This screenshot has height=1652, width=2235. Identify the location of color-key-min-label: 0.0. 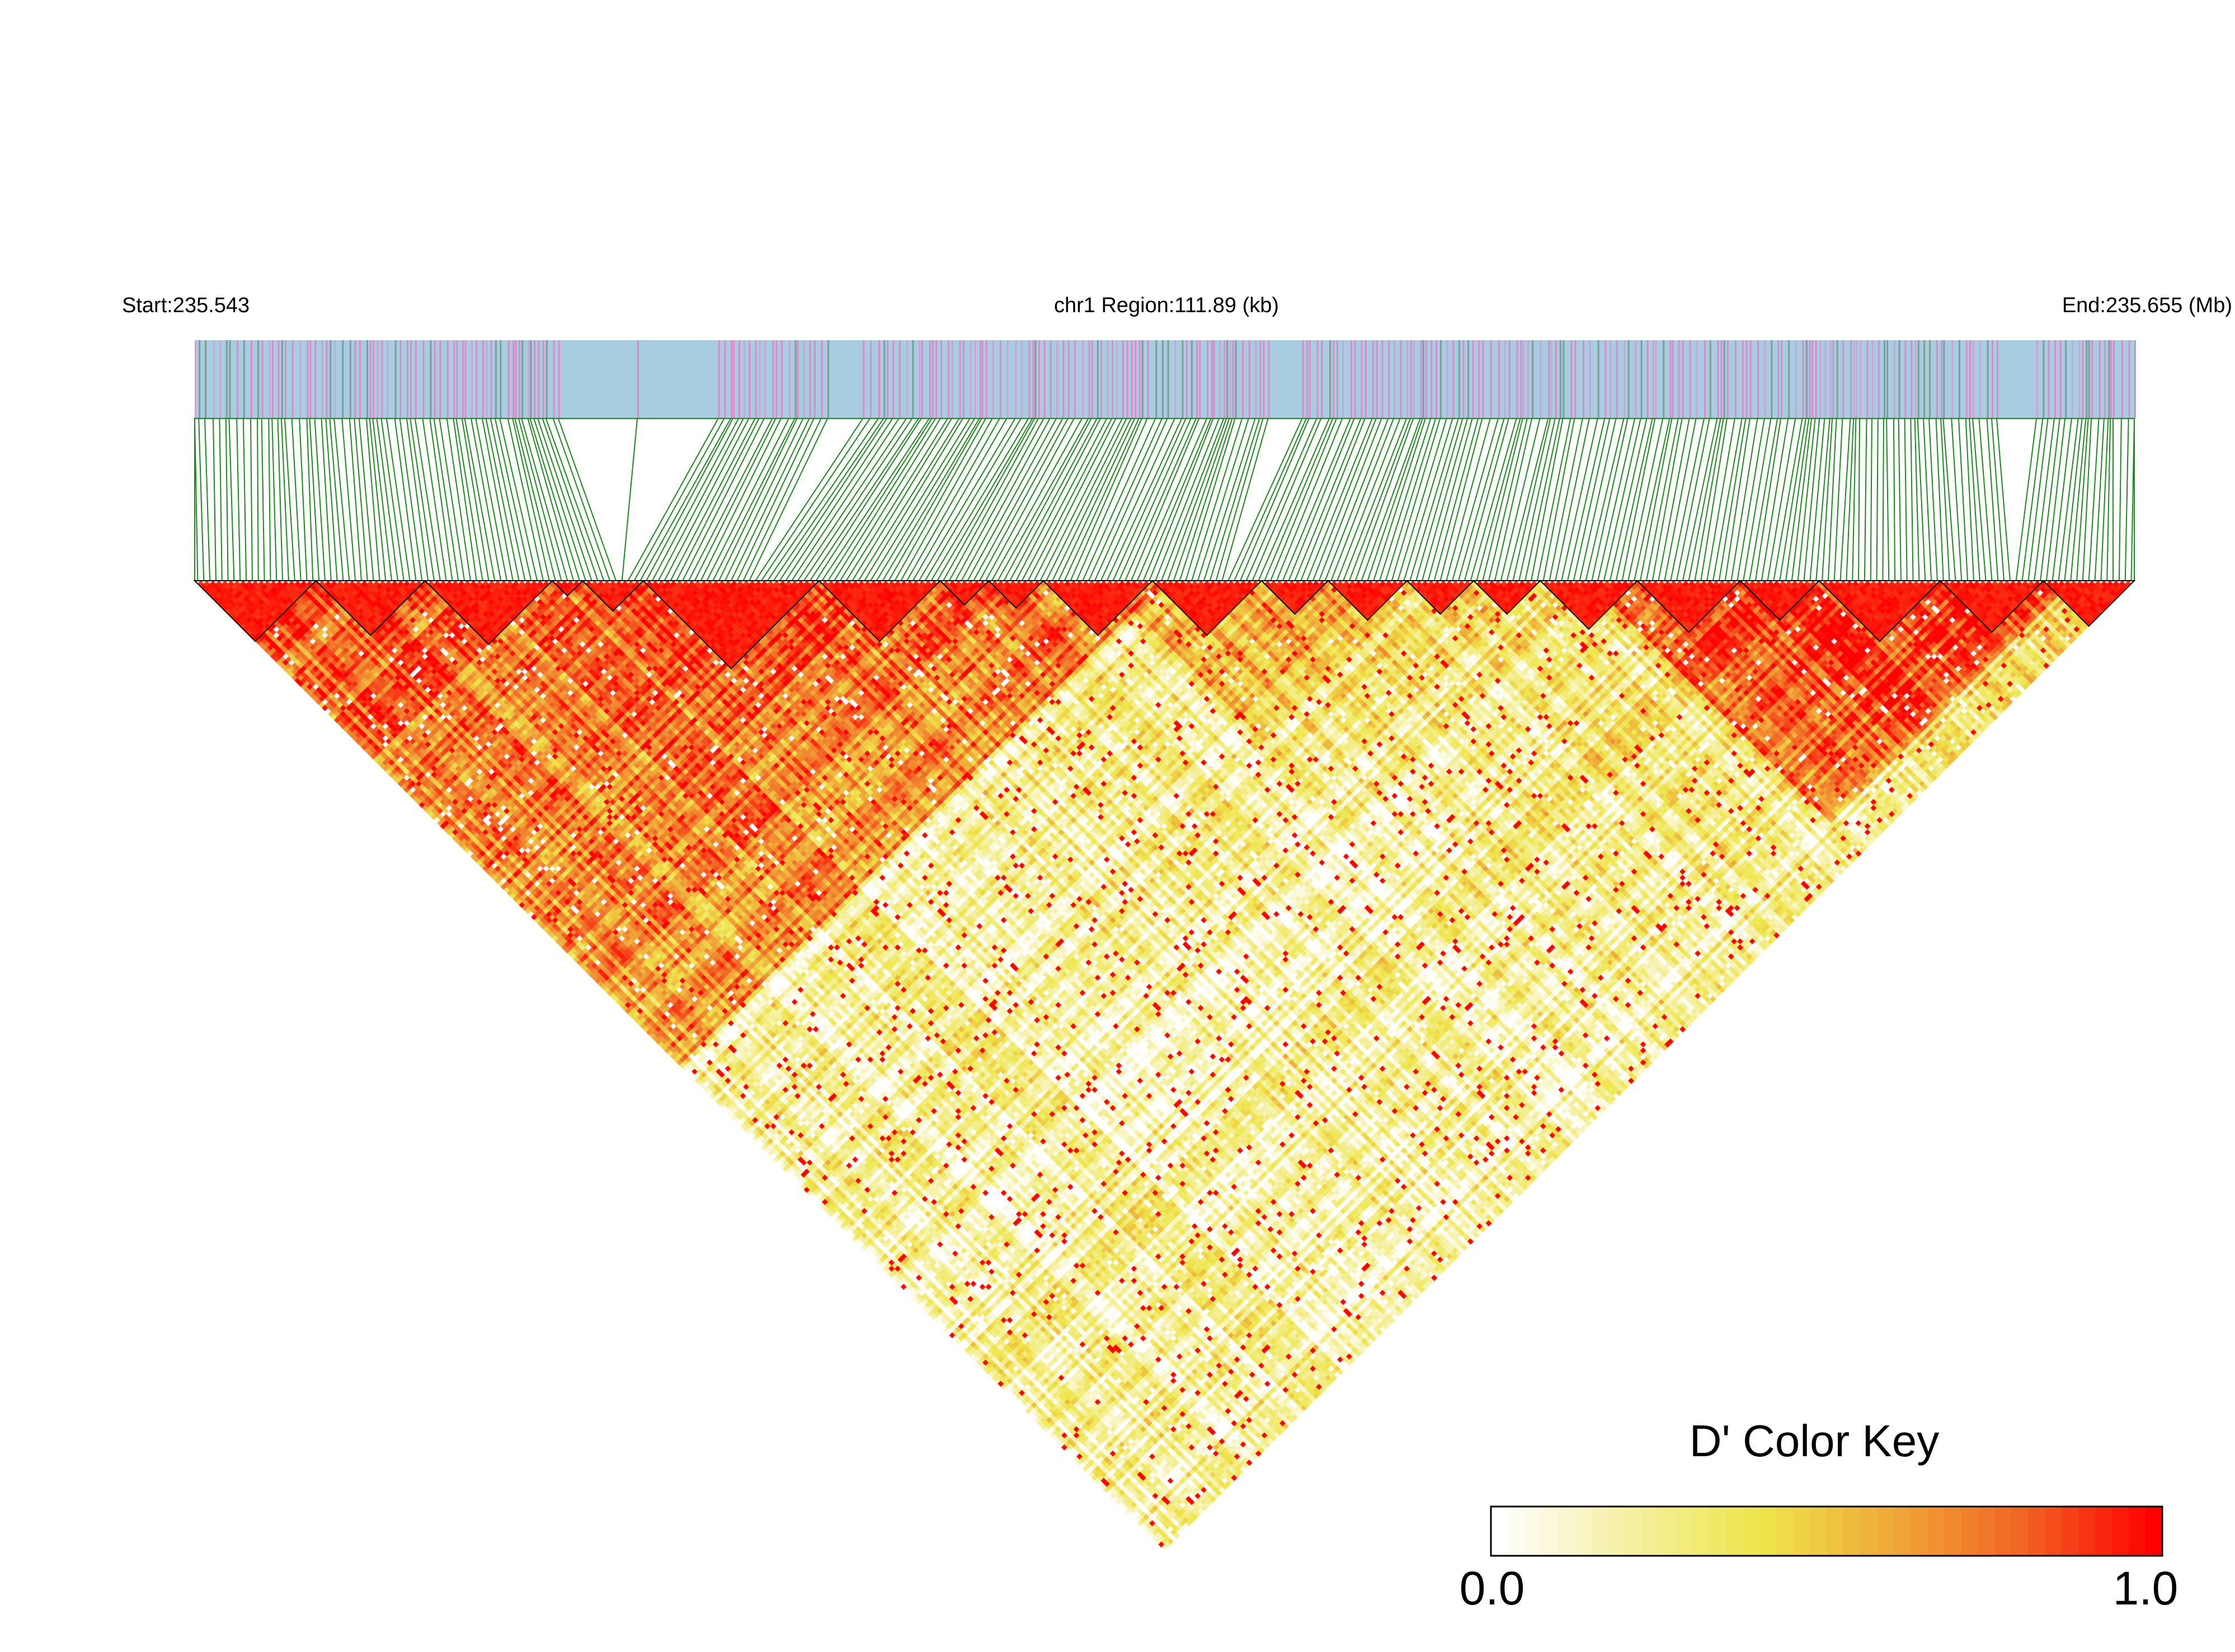
(1492, 1588).